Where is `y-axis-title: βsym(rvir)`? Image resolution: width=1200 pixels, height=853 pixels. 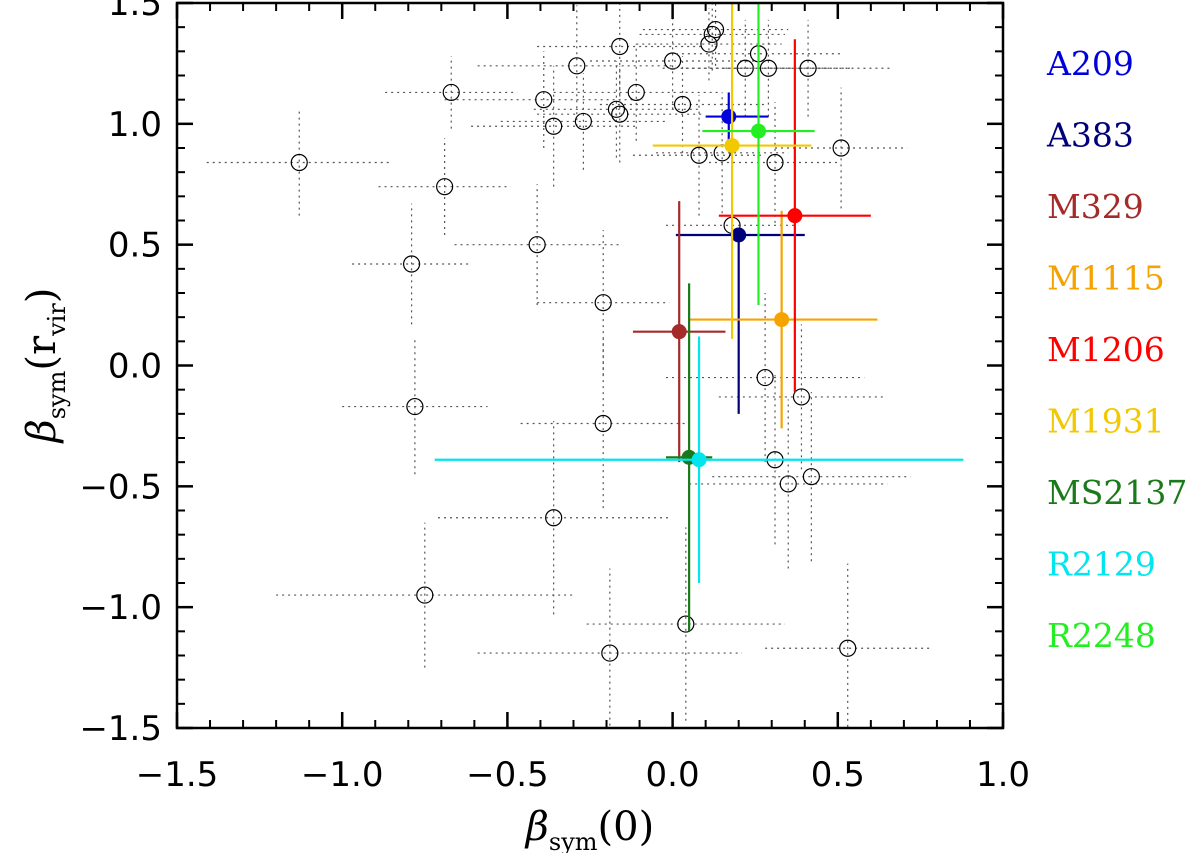
y-axis-title: βsym(rvir) is located at coordinates (45, 366).